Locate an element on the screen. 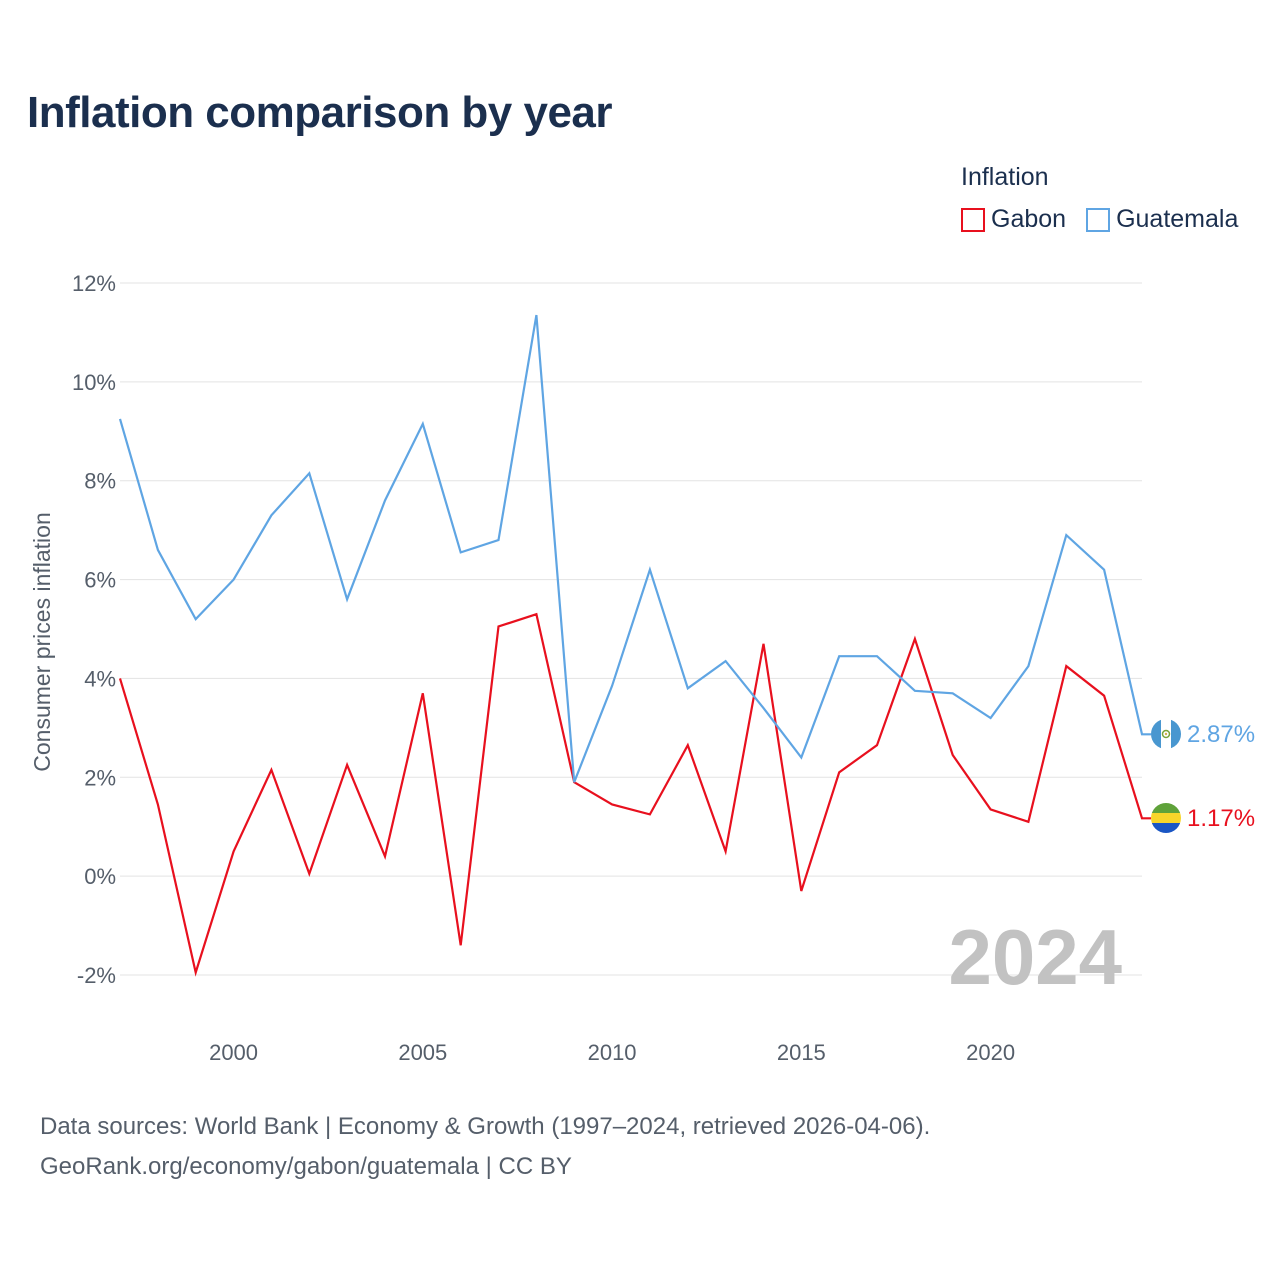 The image size is (1280, 1280). legend-item-guatemala: Guatemala is located at coordinates (1162, 219).